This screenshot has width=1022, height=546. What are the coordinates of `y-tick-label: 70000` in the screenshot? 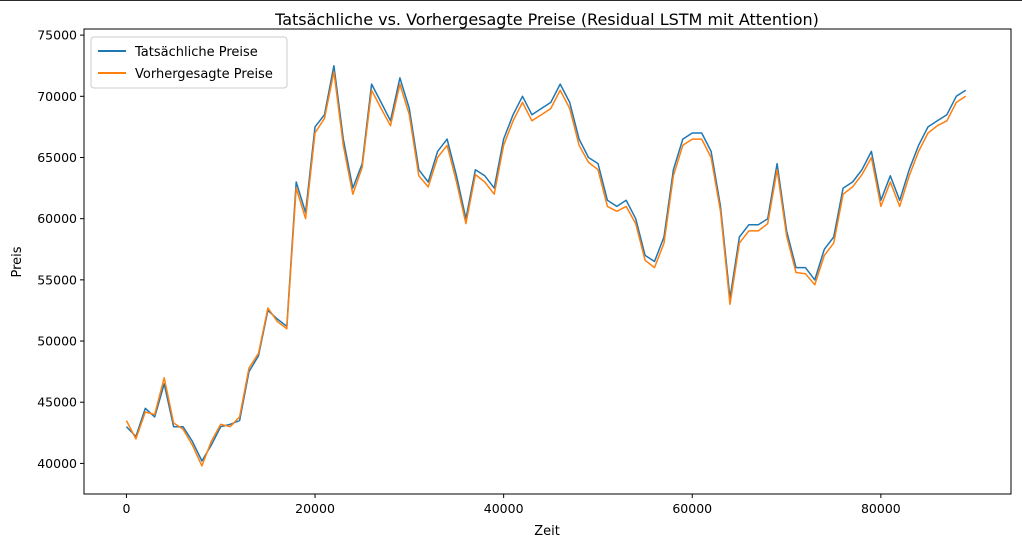 It's located at (57, 96).